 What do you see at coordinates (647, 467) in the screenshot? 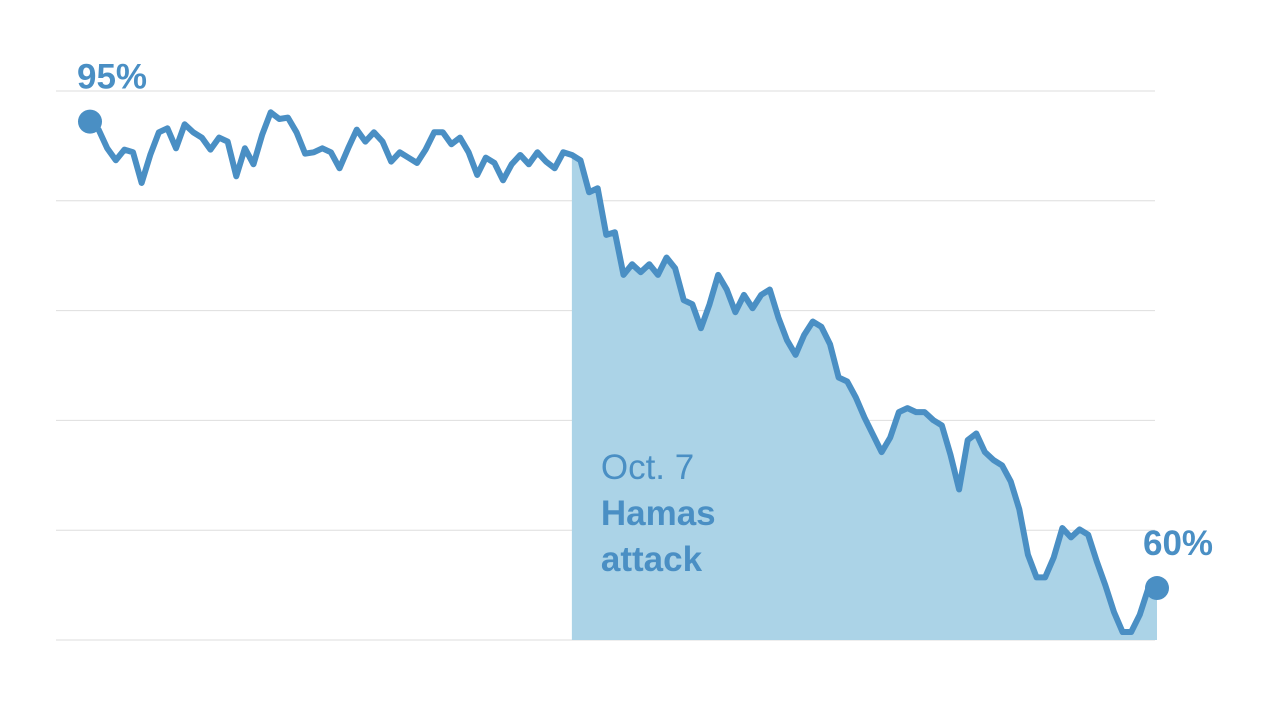
I see `annotation: Oct. 7` at bounding box center [647, 467].